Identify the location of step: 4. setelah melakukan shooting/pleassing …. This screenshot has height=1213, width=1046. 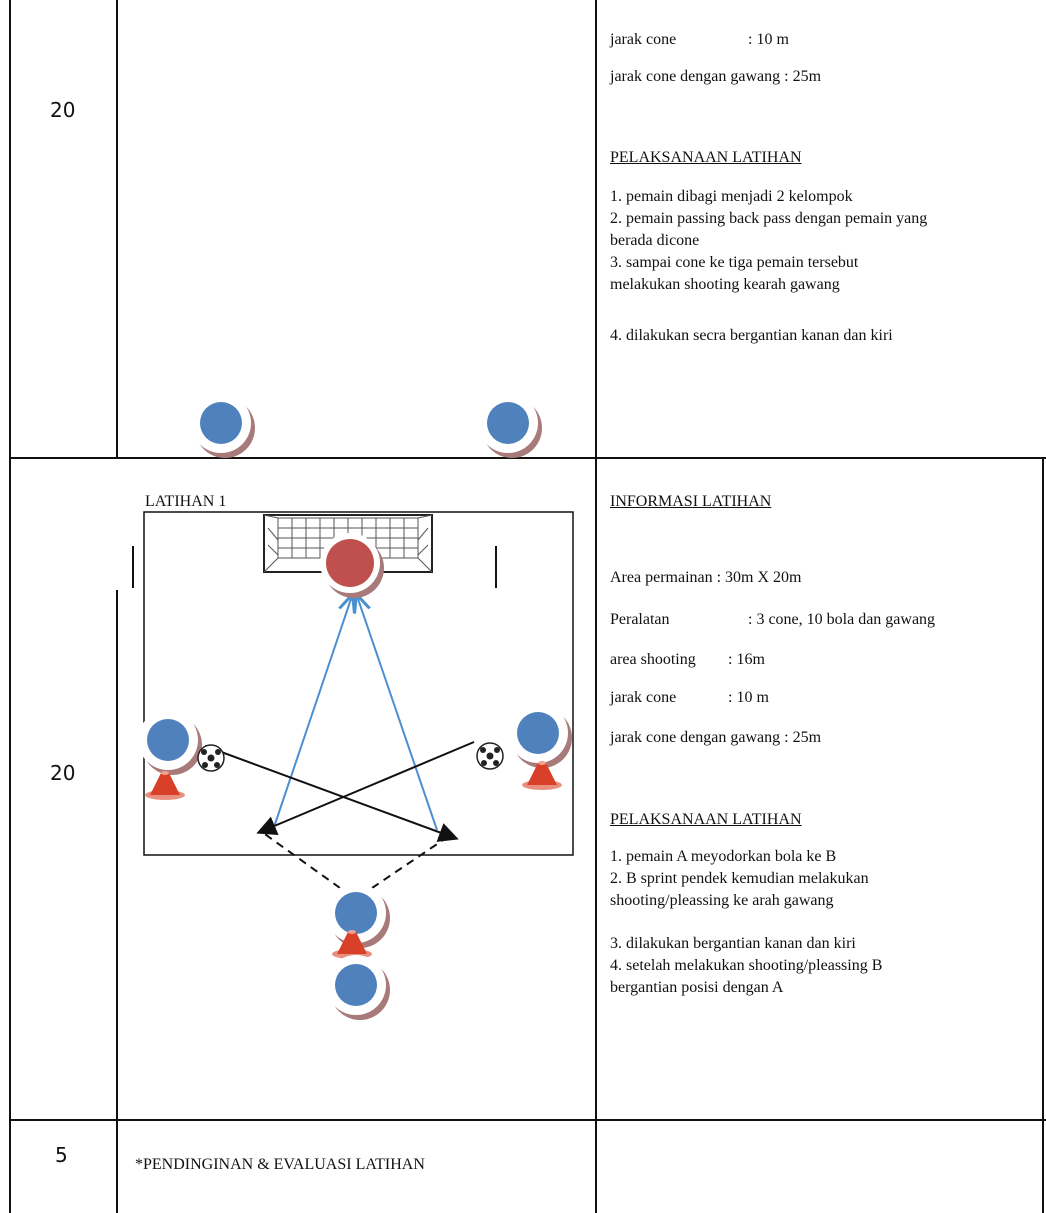
(746, 965).